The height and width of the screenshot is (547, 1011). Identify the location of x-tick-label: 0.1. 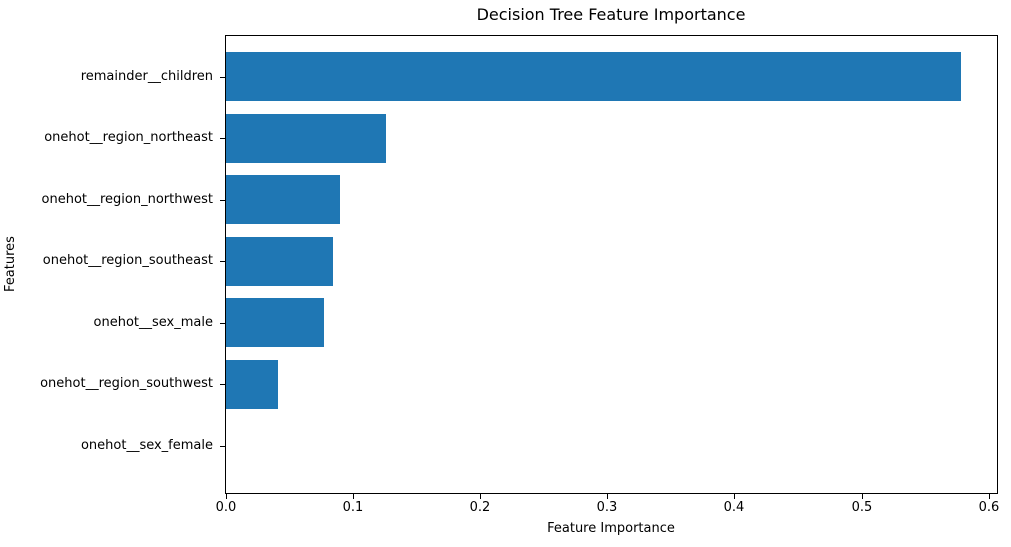
(353, 507).